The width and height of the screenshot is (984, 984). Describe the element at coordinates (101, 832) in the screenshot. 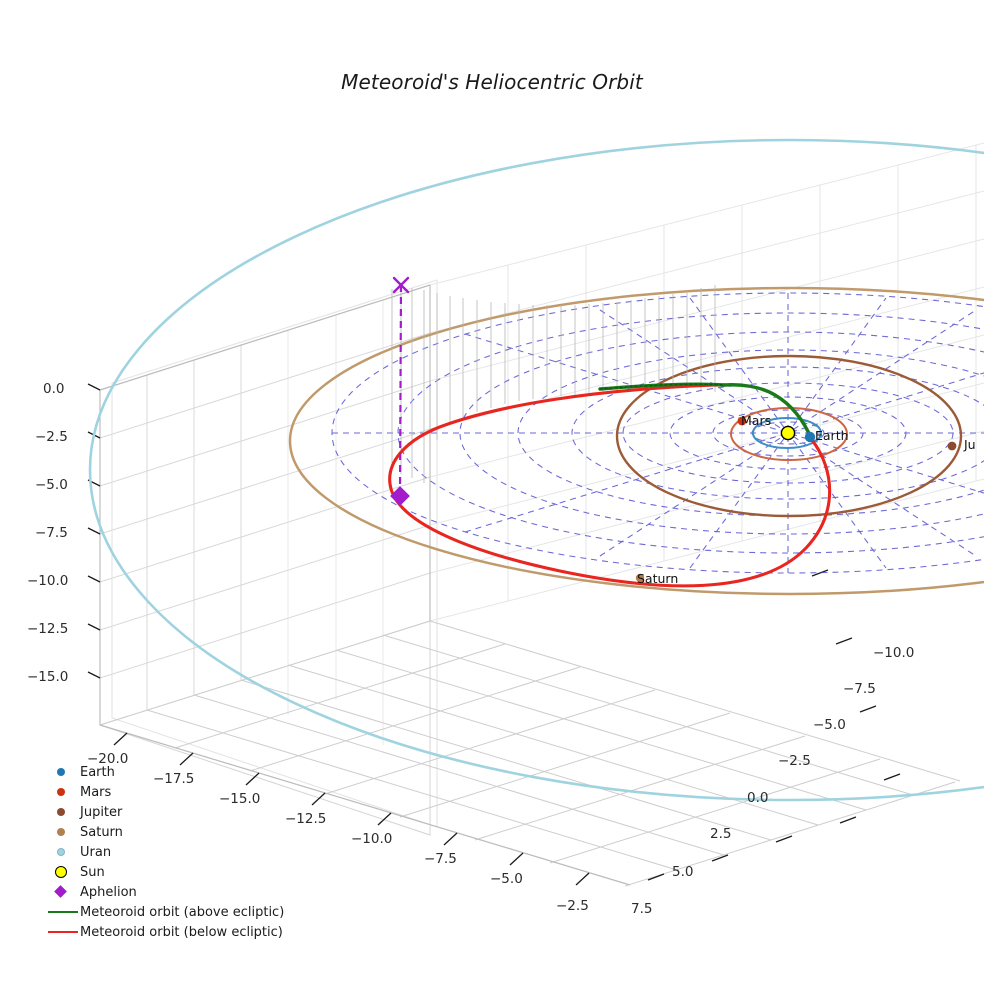

I see `legend-label-saturn: Saturn` at that location.